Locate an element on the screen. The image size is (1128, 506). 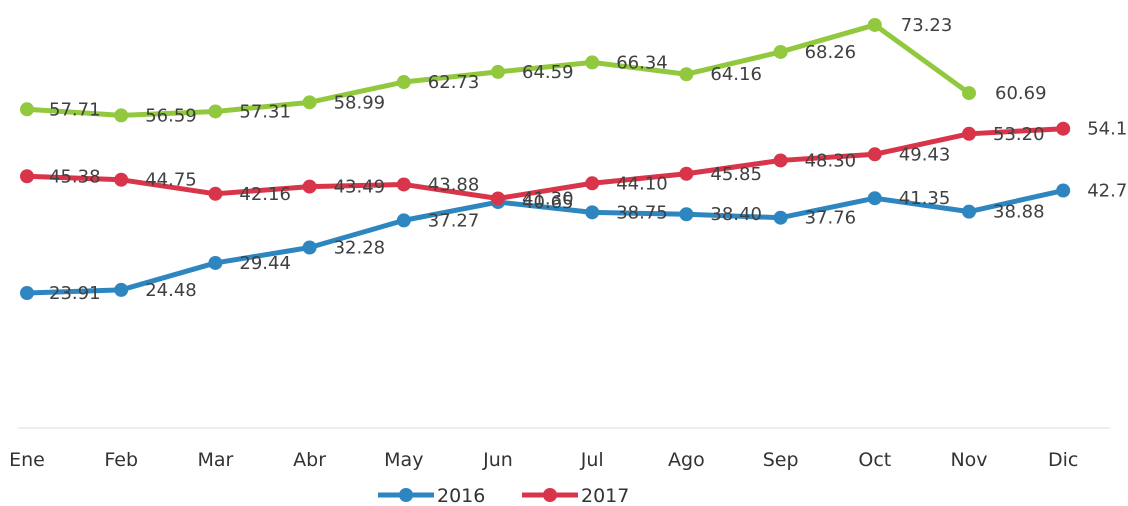
data-label-2017: 42.16 is located at coordinates (265, 194).